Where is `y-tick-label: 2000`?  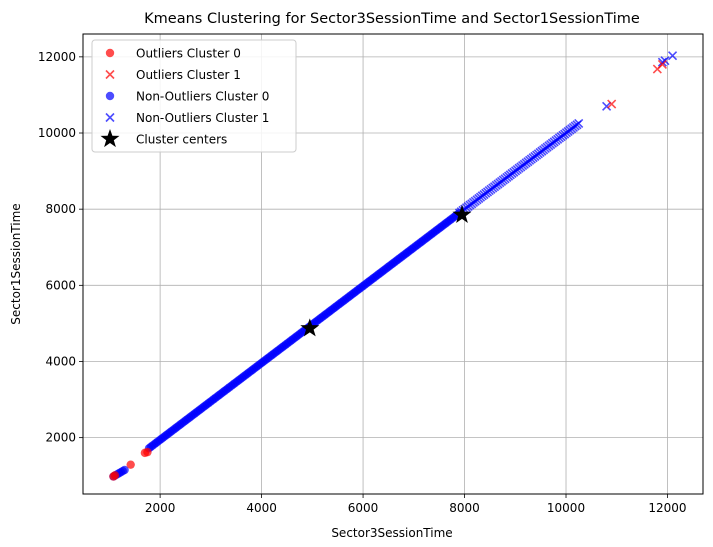 y-tick-label: 2000 is located at coordinates (60, 438).